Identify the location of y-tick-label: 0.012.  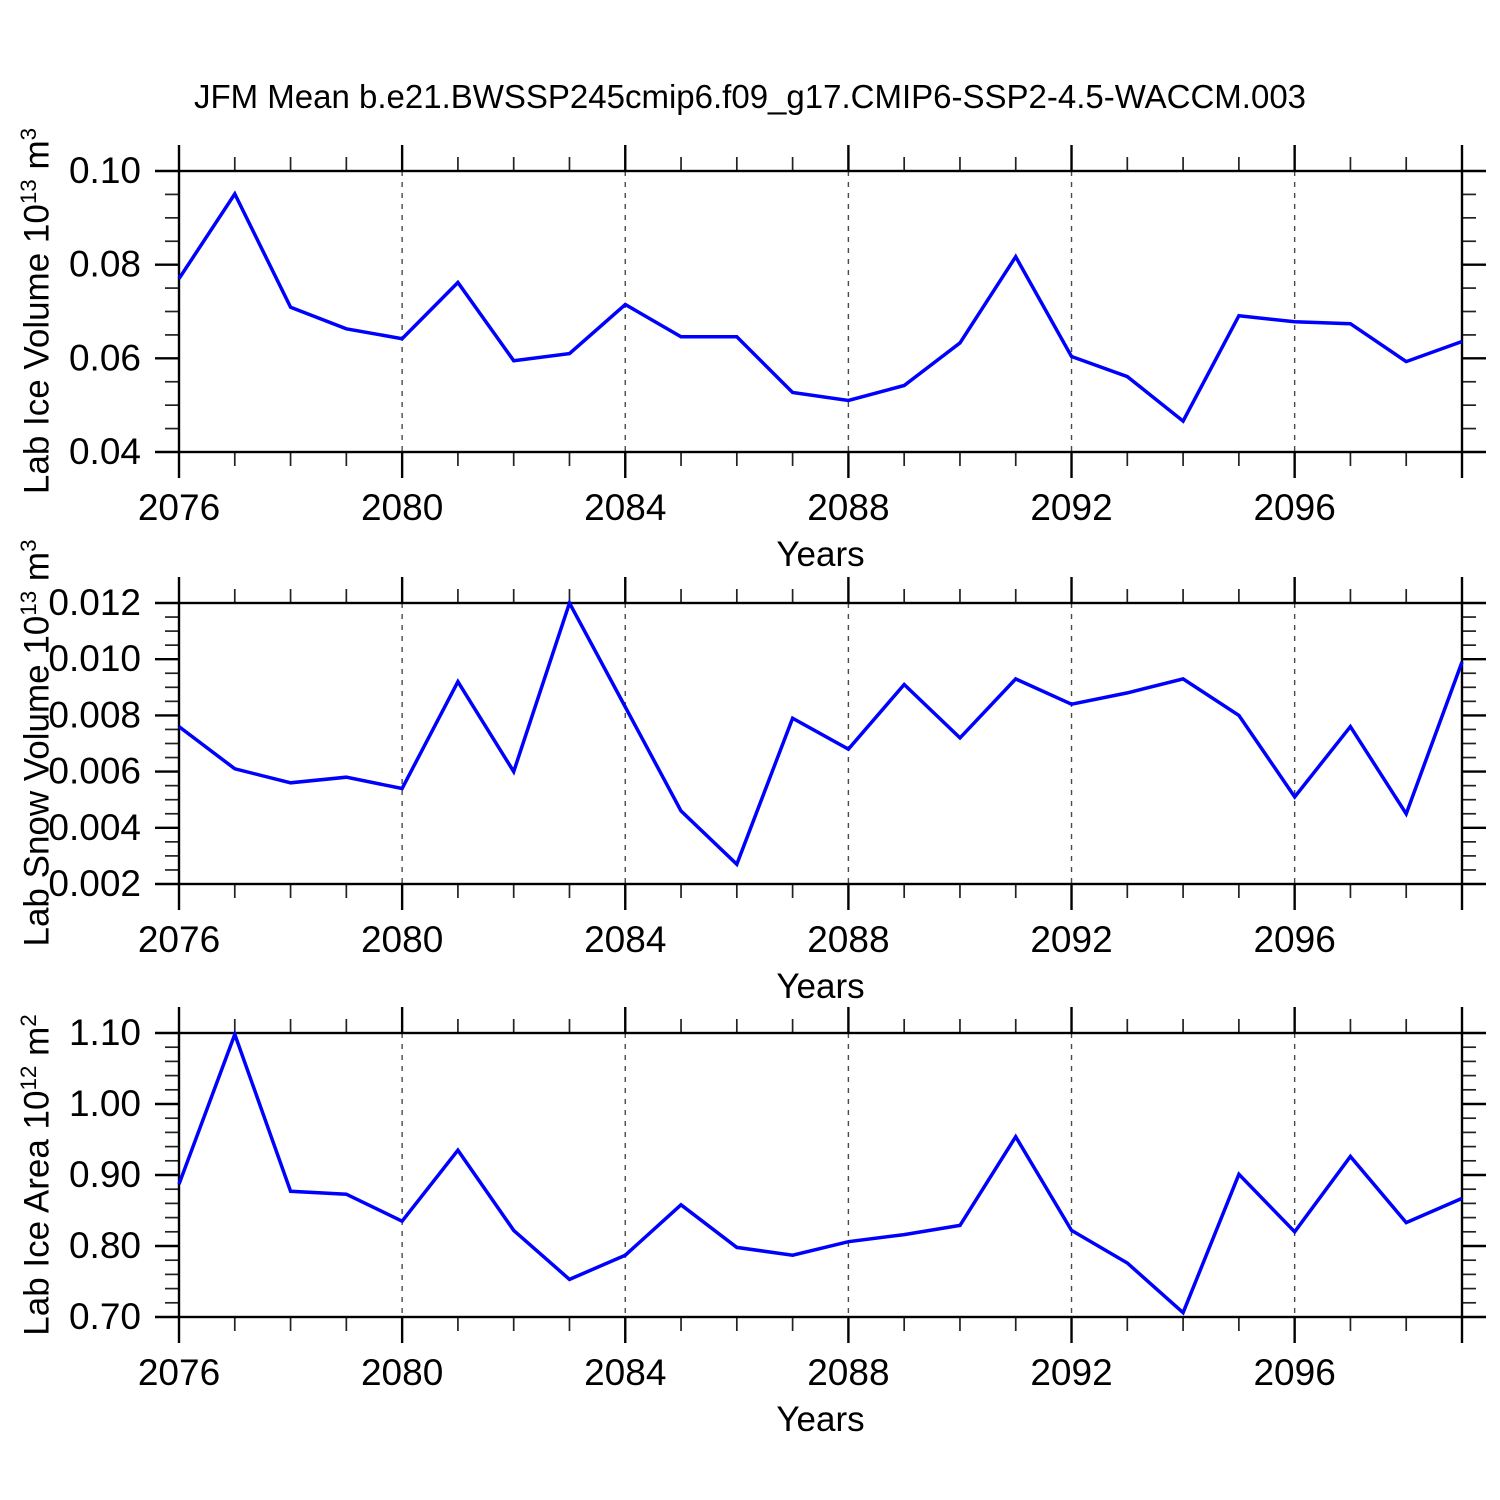
(94, 602).